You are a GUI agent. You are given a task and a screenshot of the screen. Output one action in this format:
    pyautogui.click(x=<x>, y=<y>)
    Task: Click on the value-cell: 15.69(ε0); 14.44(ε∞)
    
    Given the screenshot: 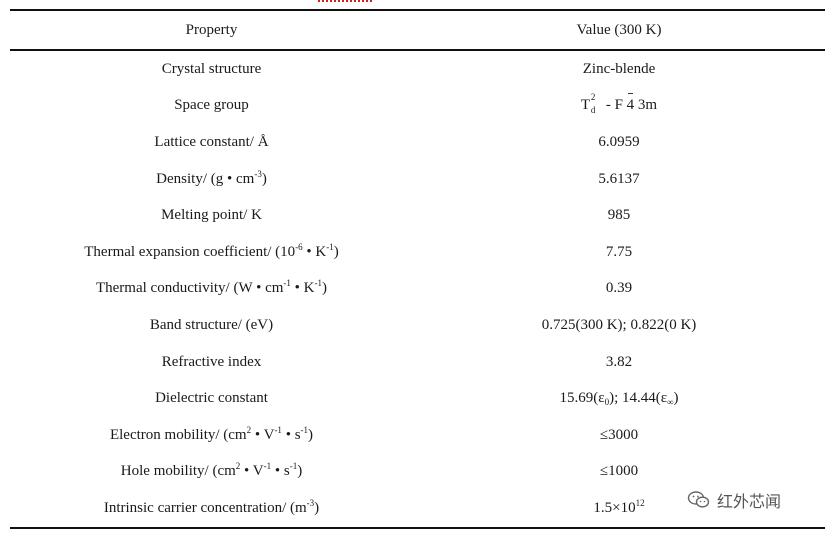 What is the action you would take?
    pyautogui.click(x=619, y=399)
    